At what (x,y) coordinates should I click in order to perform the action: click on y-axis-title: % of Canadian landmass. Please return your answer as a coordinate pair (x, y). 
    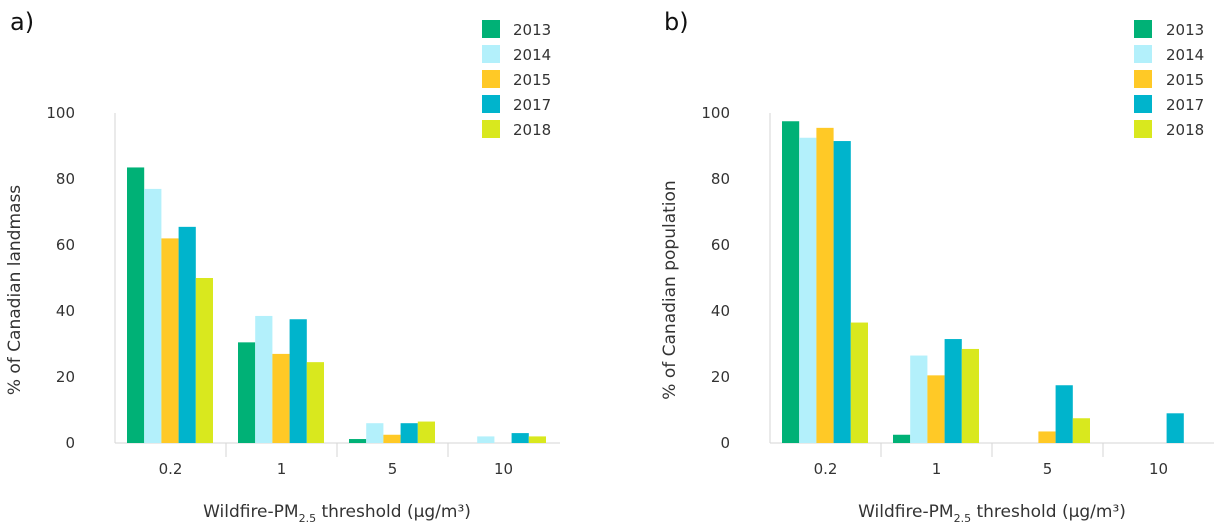
    Looking at the image, I should click on (15, 290).